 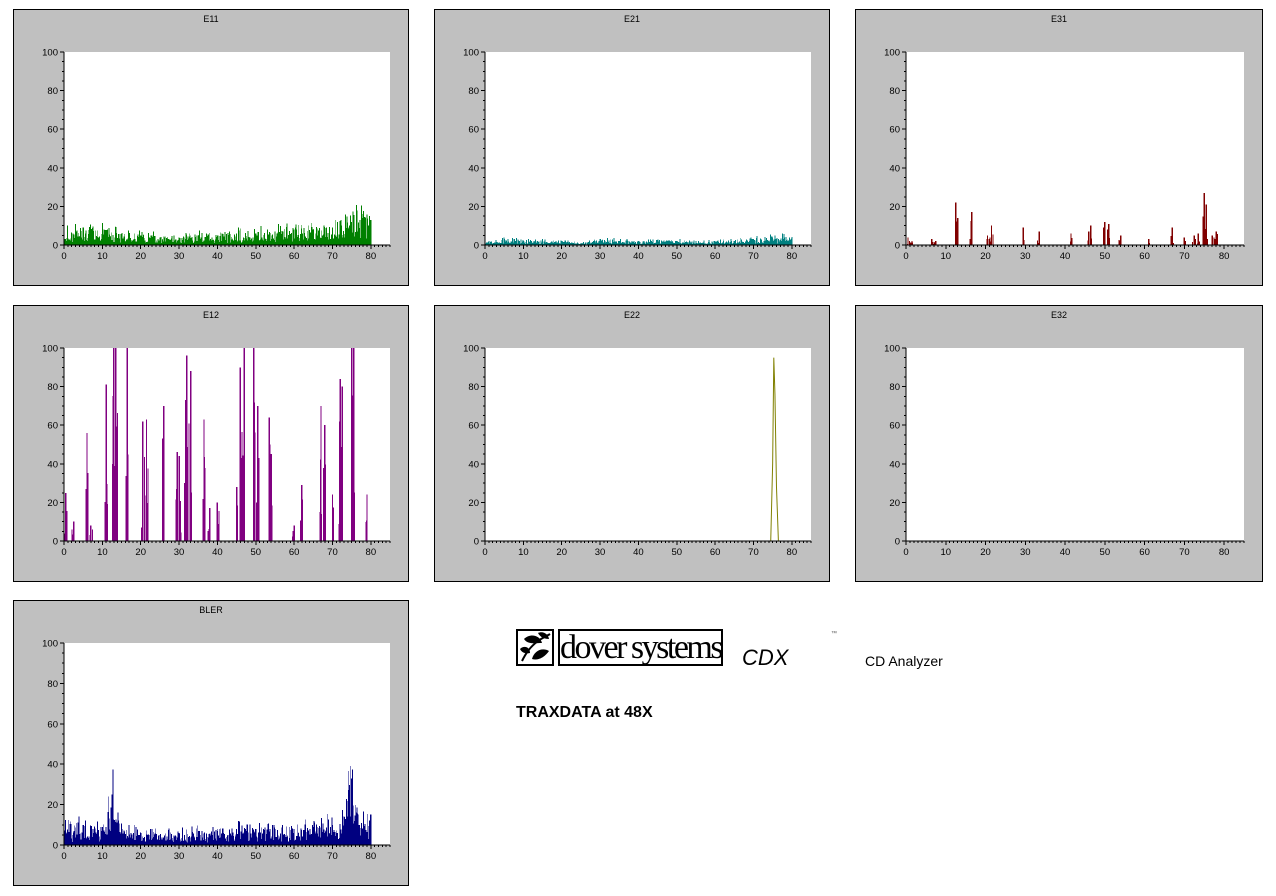 I want to click on series-e22, so click(x=648, y=449).